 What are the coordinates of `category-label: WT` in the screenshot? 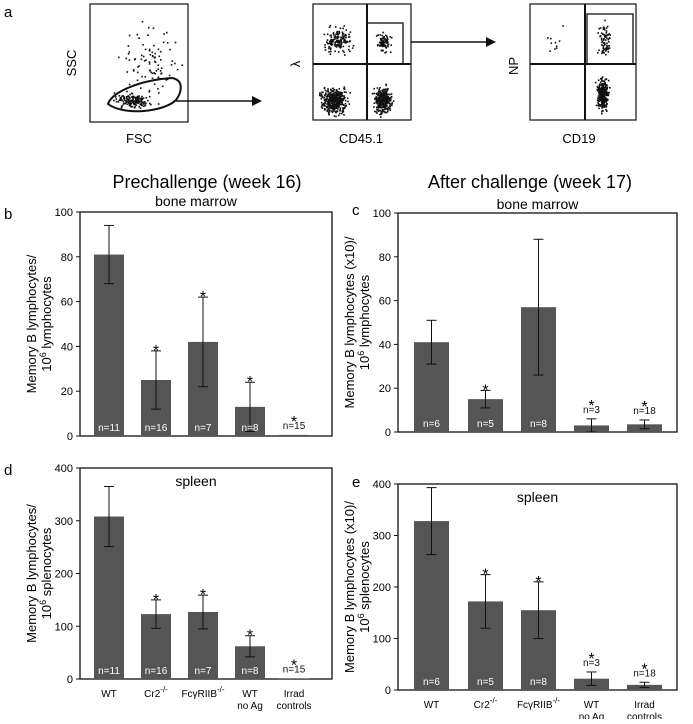 It's located at (250, 694).